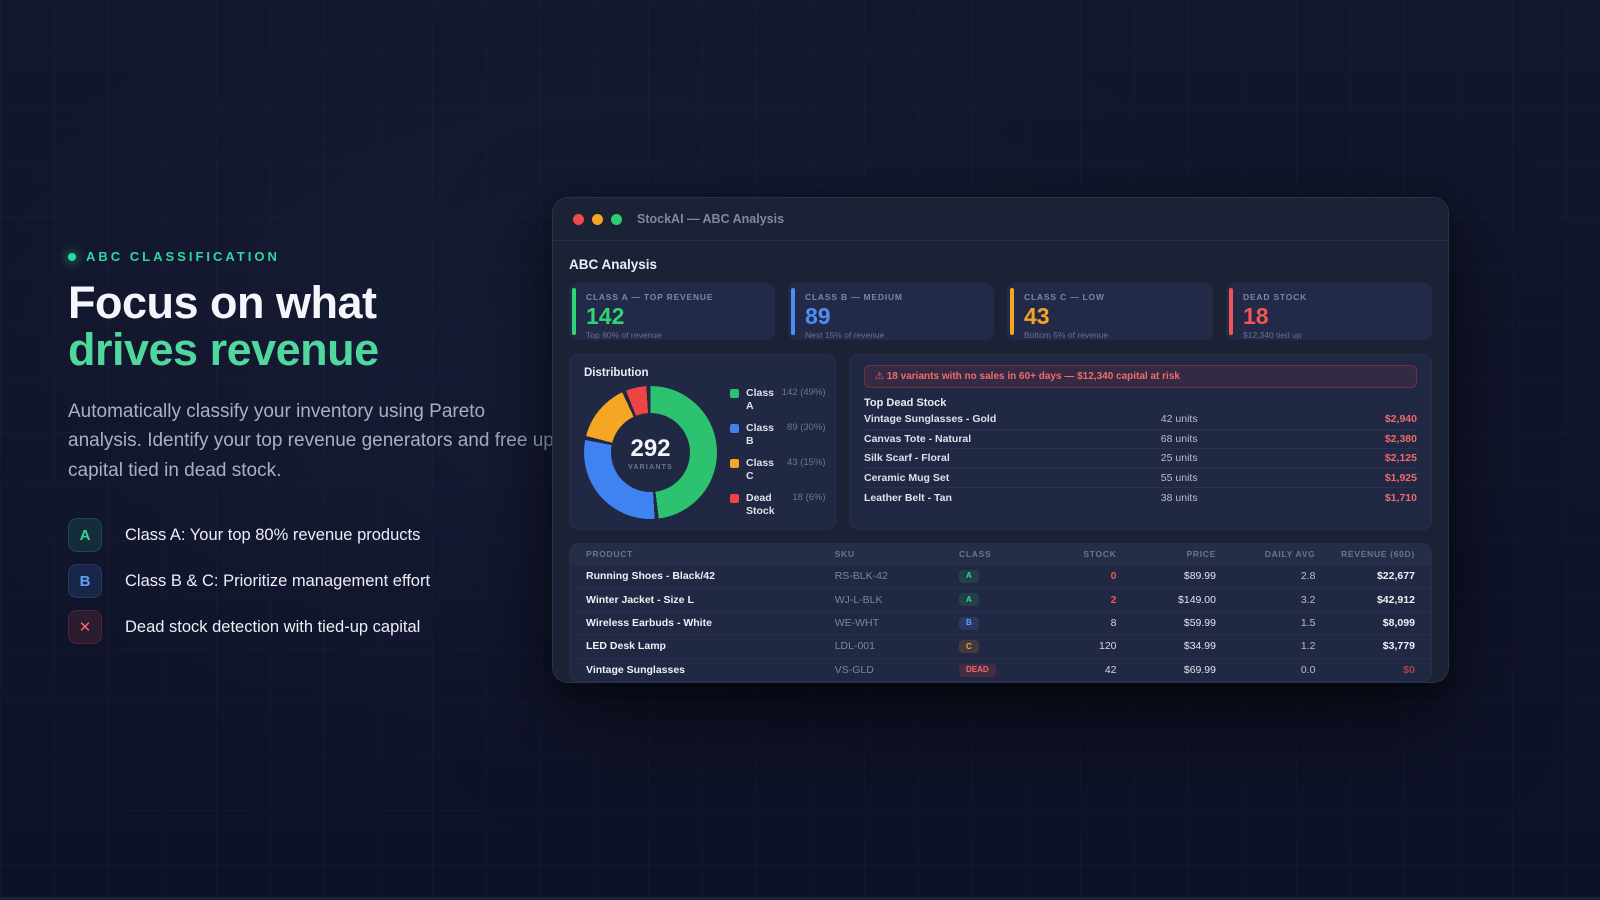  What do you see at coordinates (1107, 646) in the screenshot?
I see `cell-stock: 120` at bounding box center [1107, 646].